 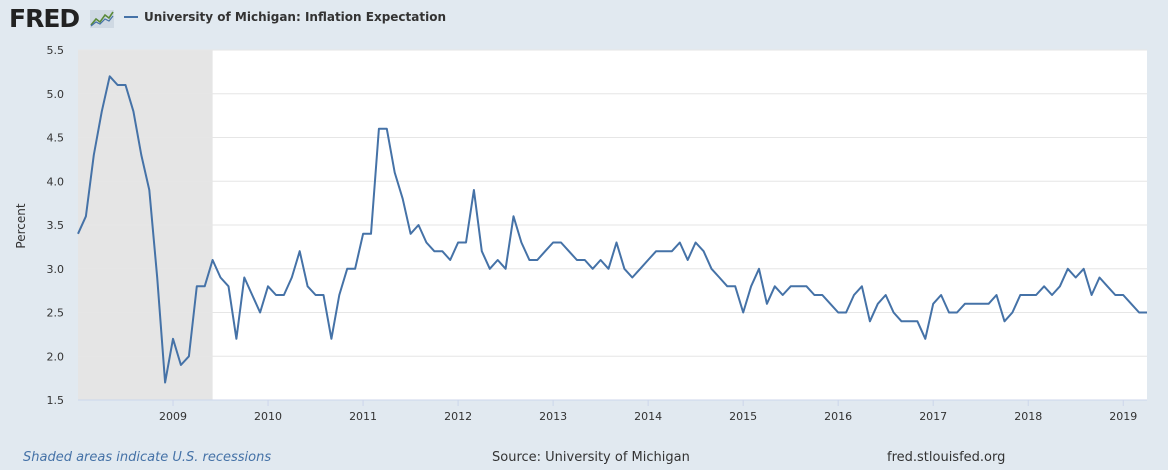 I want to click on x-tick-label: 2016, so click(x=838, y=416).